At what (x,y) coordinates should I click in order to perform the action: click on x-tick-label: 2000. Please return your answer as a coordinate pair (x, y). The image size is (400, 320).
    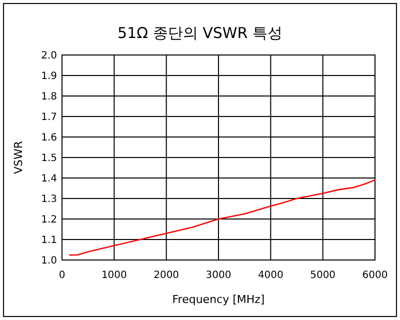
    Looking at the image, I should click on (167, 275).